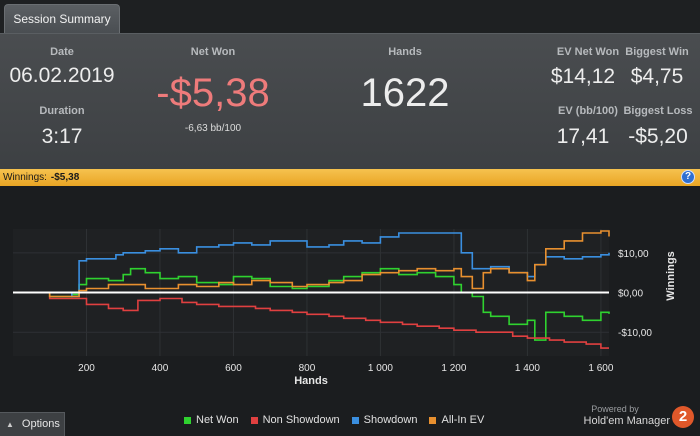 The height and width of the screenshot is (436, 700). I want to click on x-tick-label: 1 200, so click(453, 368).